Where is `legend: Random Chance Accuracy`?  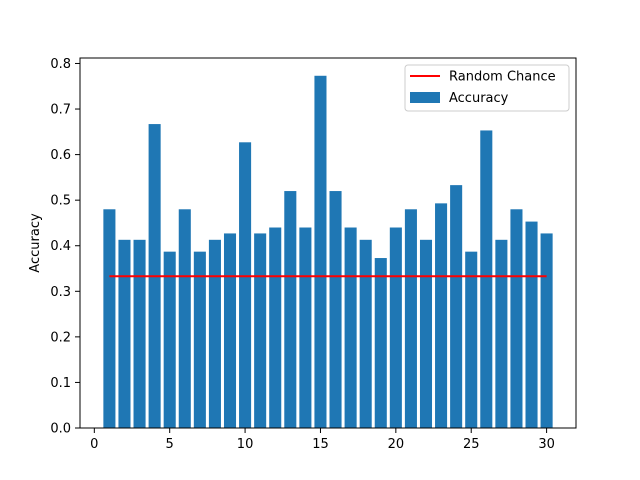 legend: Random Chance Accuracy is located at coordinates (487, 88).